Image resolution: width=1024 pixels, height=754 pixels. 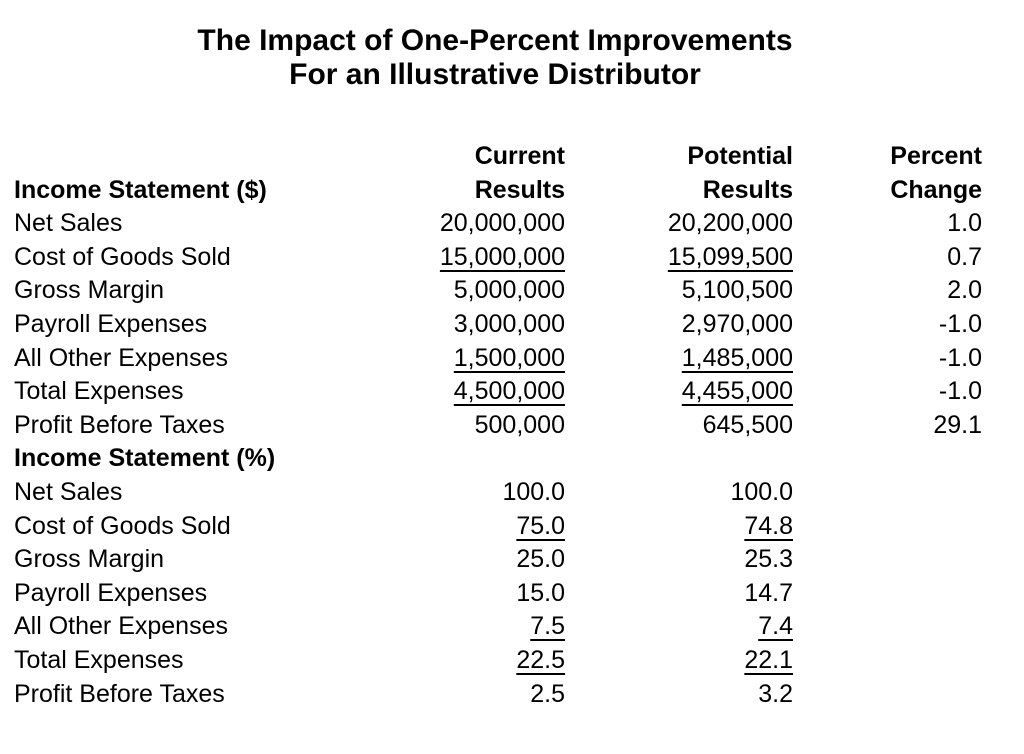 I want to click on header-row-1: Current Potential Percent, so click(x=498, y=157).